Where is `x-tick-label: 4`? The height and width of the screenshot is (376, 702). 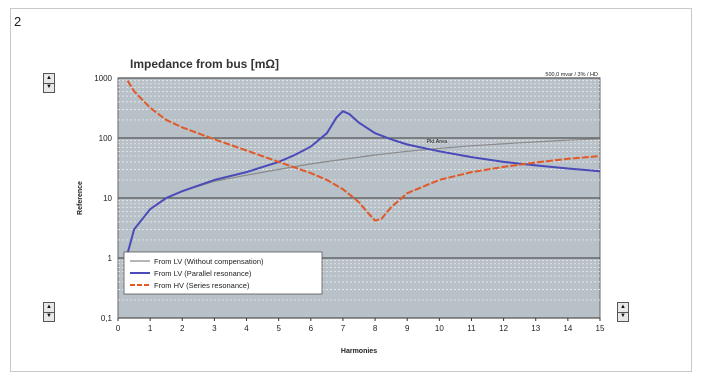 x-tick-label: 4 is located at coordinates (246, 328).